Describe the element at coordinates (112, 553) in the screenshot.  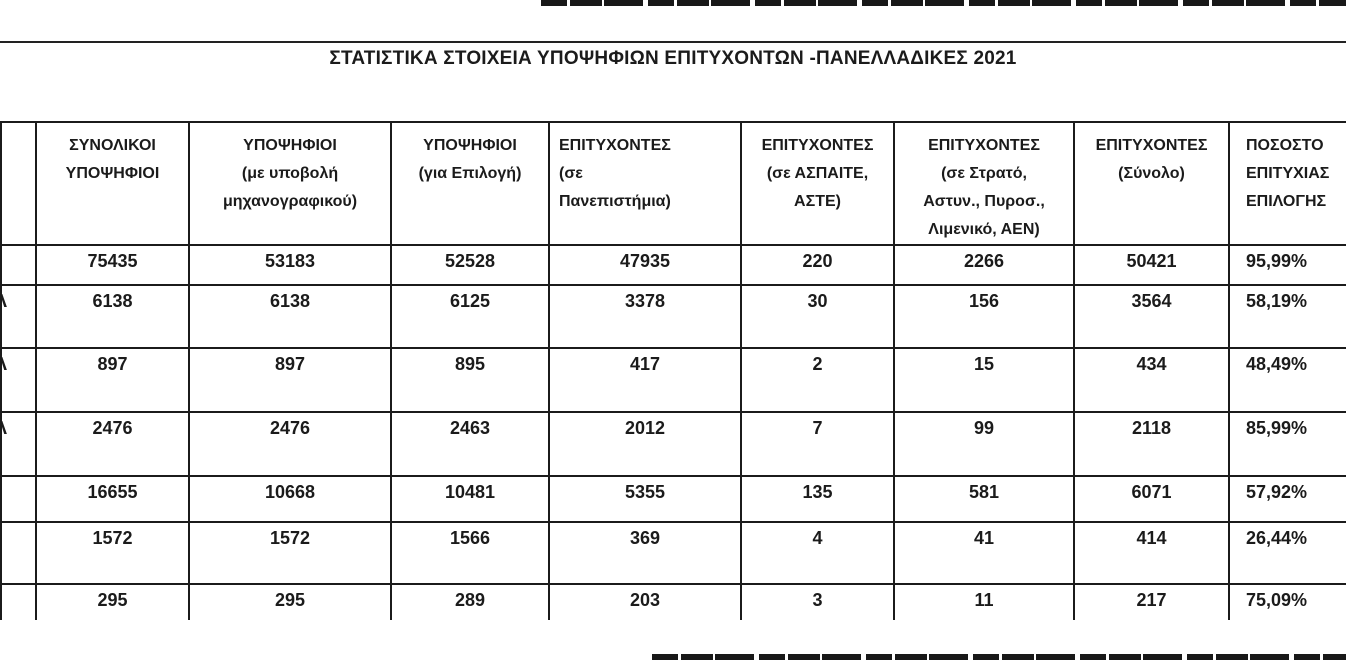
I see `cell-total: 1572` at that location.